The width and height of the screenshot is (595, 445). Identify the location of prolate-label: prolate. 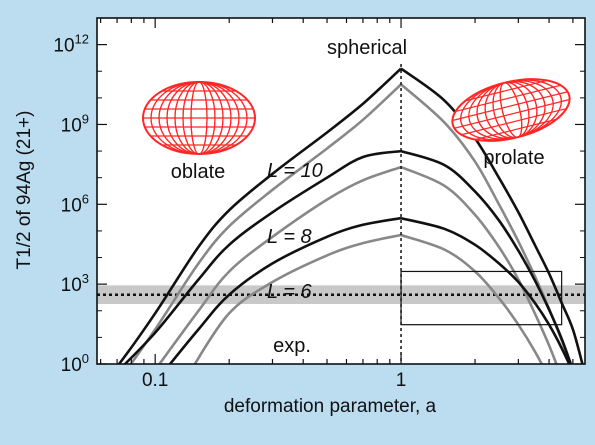
(513, 158).